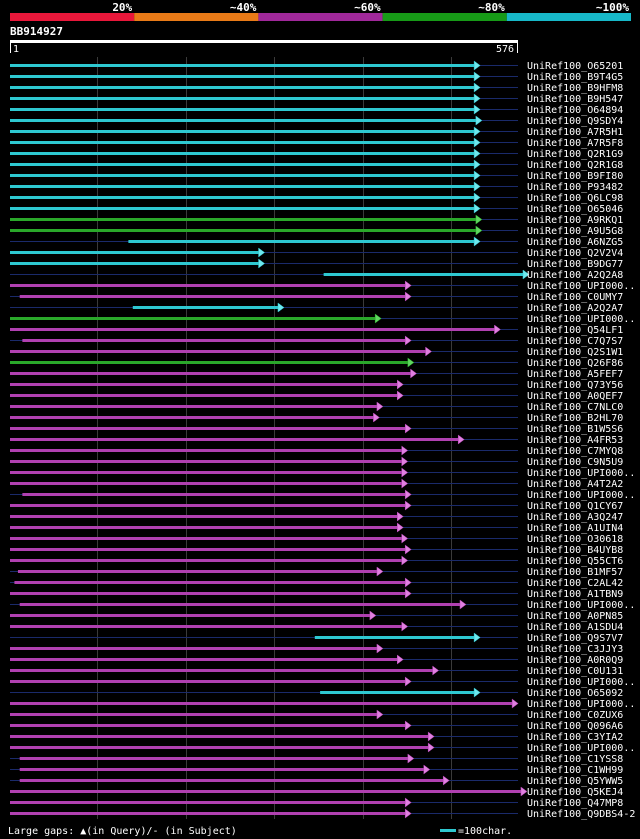 The height and width of the screenshot is (839, 640). I want to click on hit-label: UniRef100_A7R5H1, so click(575, 132).